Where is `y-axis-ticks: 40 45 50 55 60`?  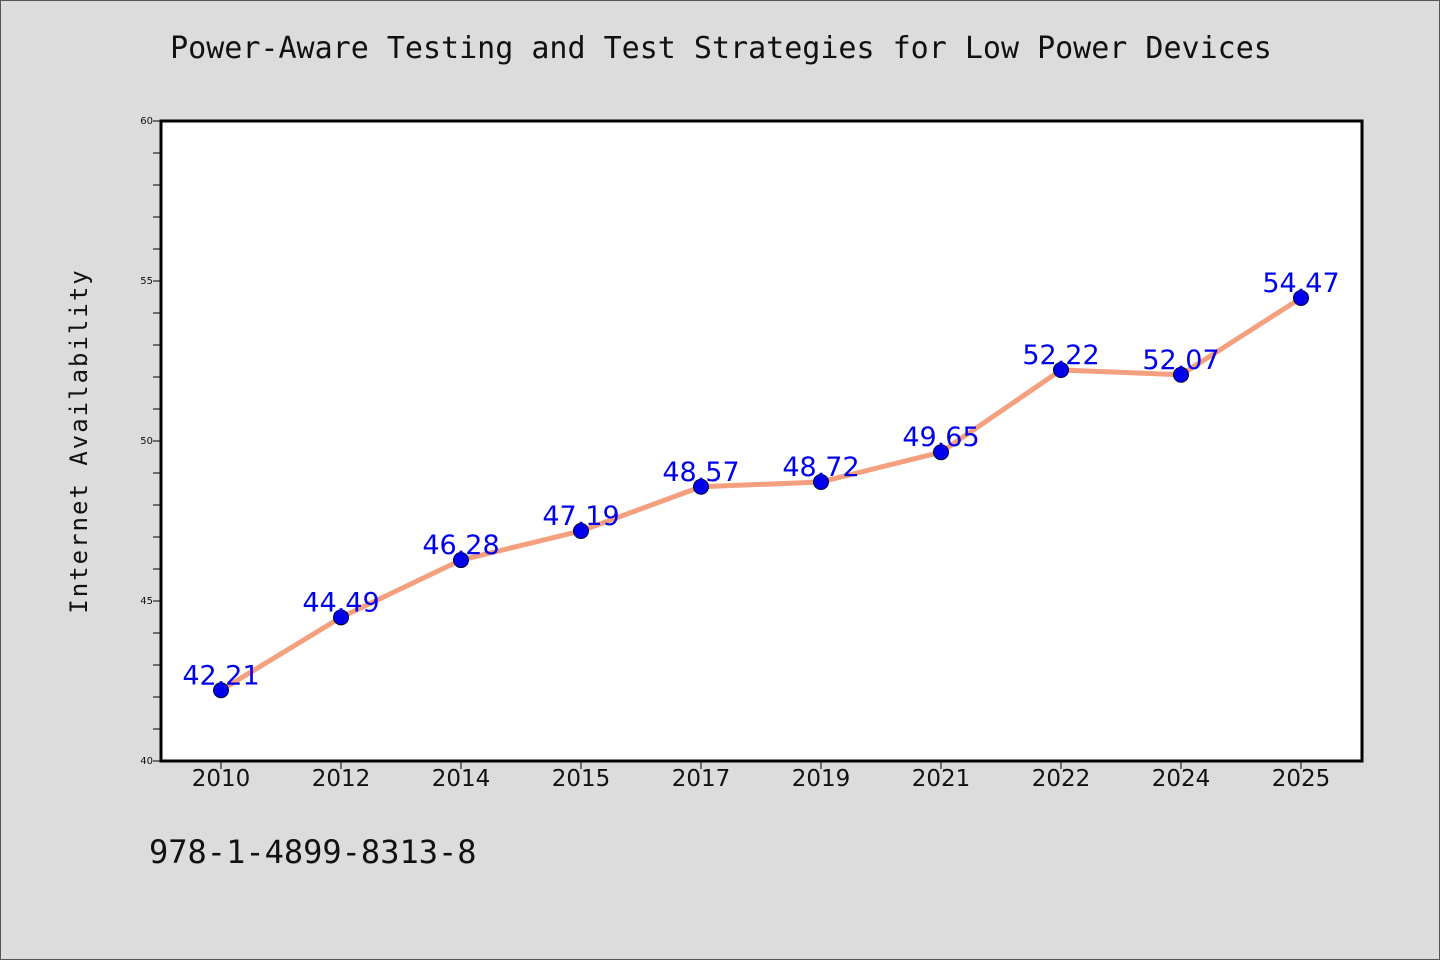
y-axis-ticks: 40 45 50 55 60 is located at coordinates (150, 441).